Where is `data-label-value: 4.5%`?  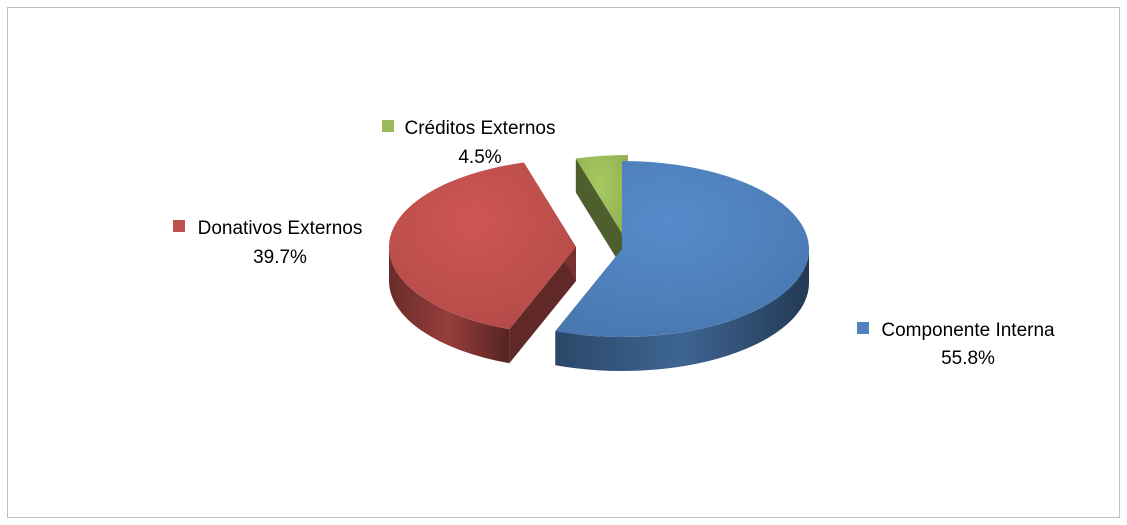
data-label-value: 4.5% is located at coordinates (479, 157).